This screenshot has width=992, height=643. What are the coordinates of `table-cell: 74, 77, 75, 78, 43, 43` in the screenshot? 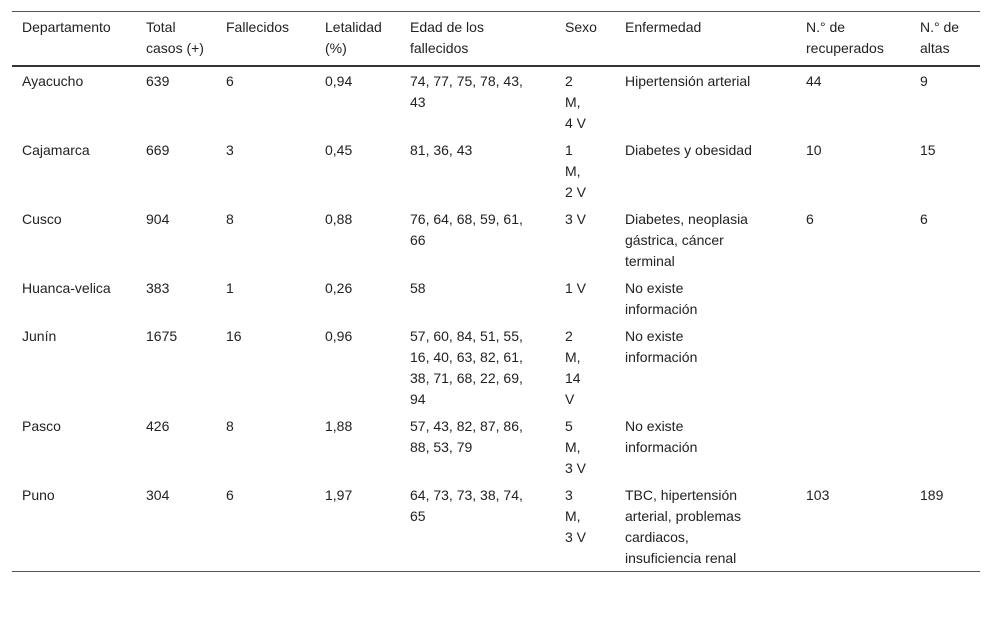 It's located at (466, 91).